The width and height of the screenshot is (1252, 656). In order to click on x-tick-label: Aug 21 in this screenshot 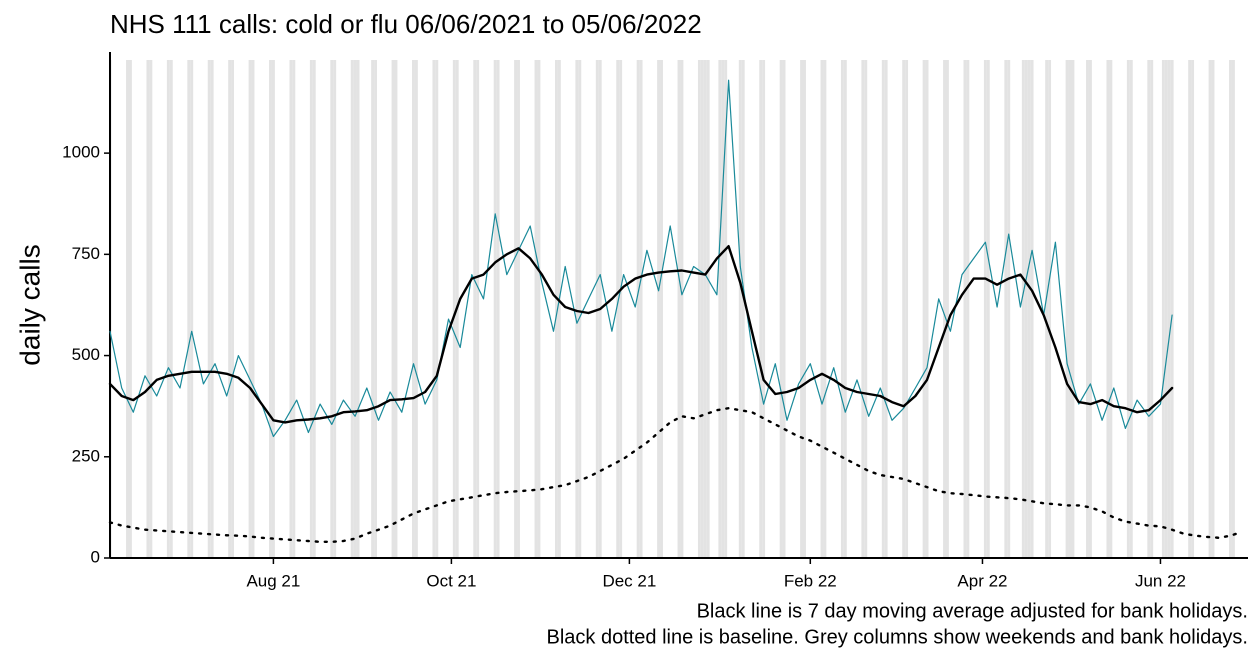, I will do `click(273, 580)`.